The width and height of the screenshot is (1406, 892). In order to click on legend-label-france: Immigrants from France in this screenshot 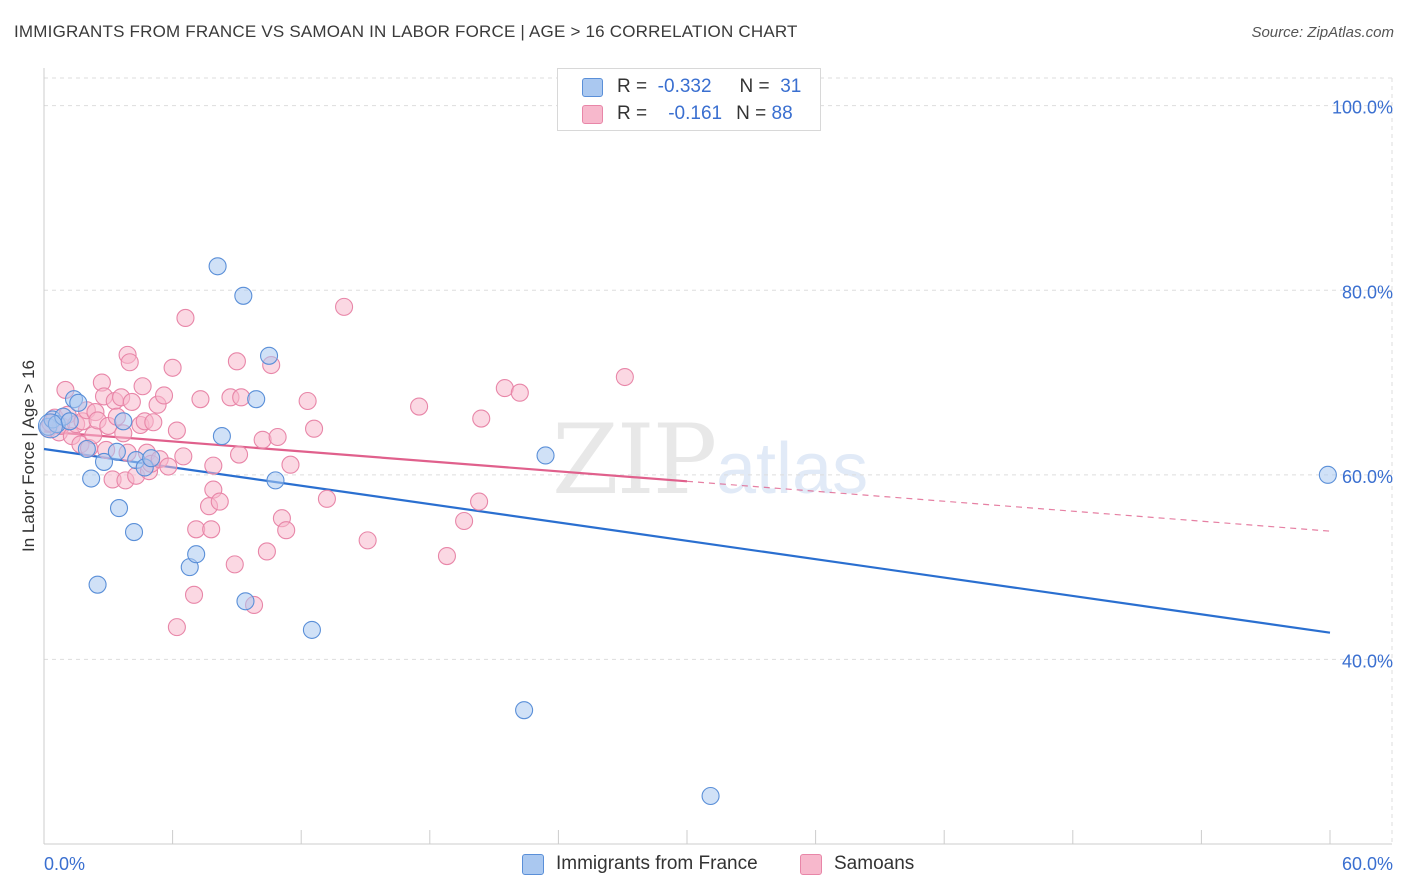, I will do `click(657, 863)`.